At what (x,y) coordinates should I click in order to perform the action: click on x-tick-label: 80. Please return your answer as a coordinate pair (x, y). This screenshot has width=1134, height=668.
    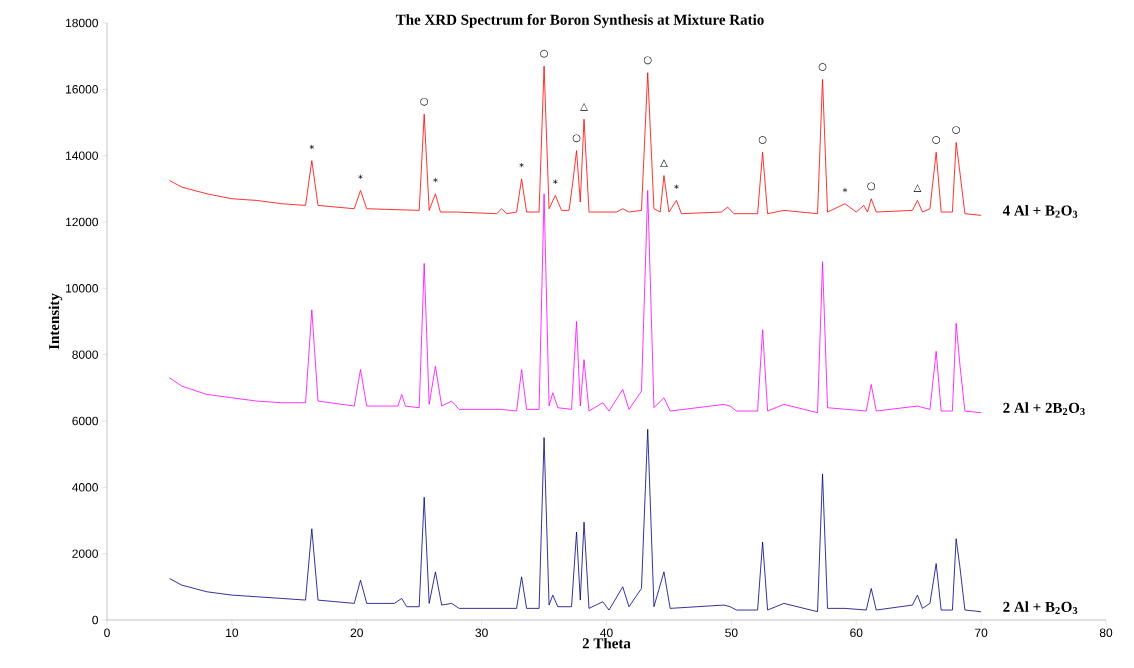
    Looking at the image, I should click on (1106, 633).